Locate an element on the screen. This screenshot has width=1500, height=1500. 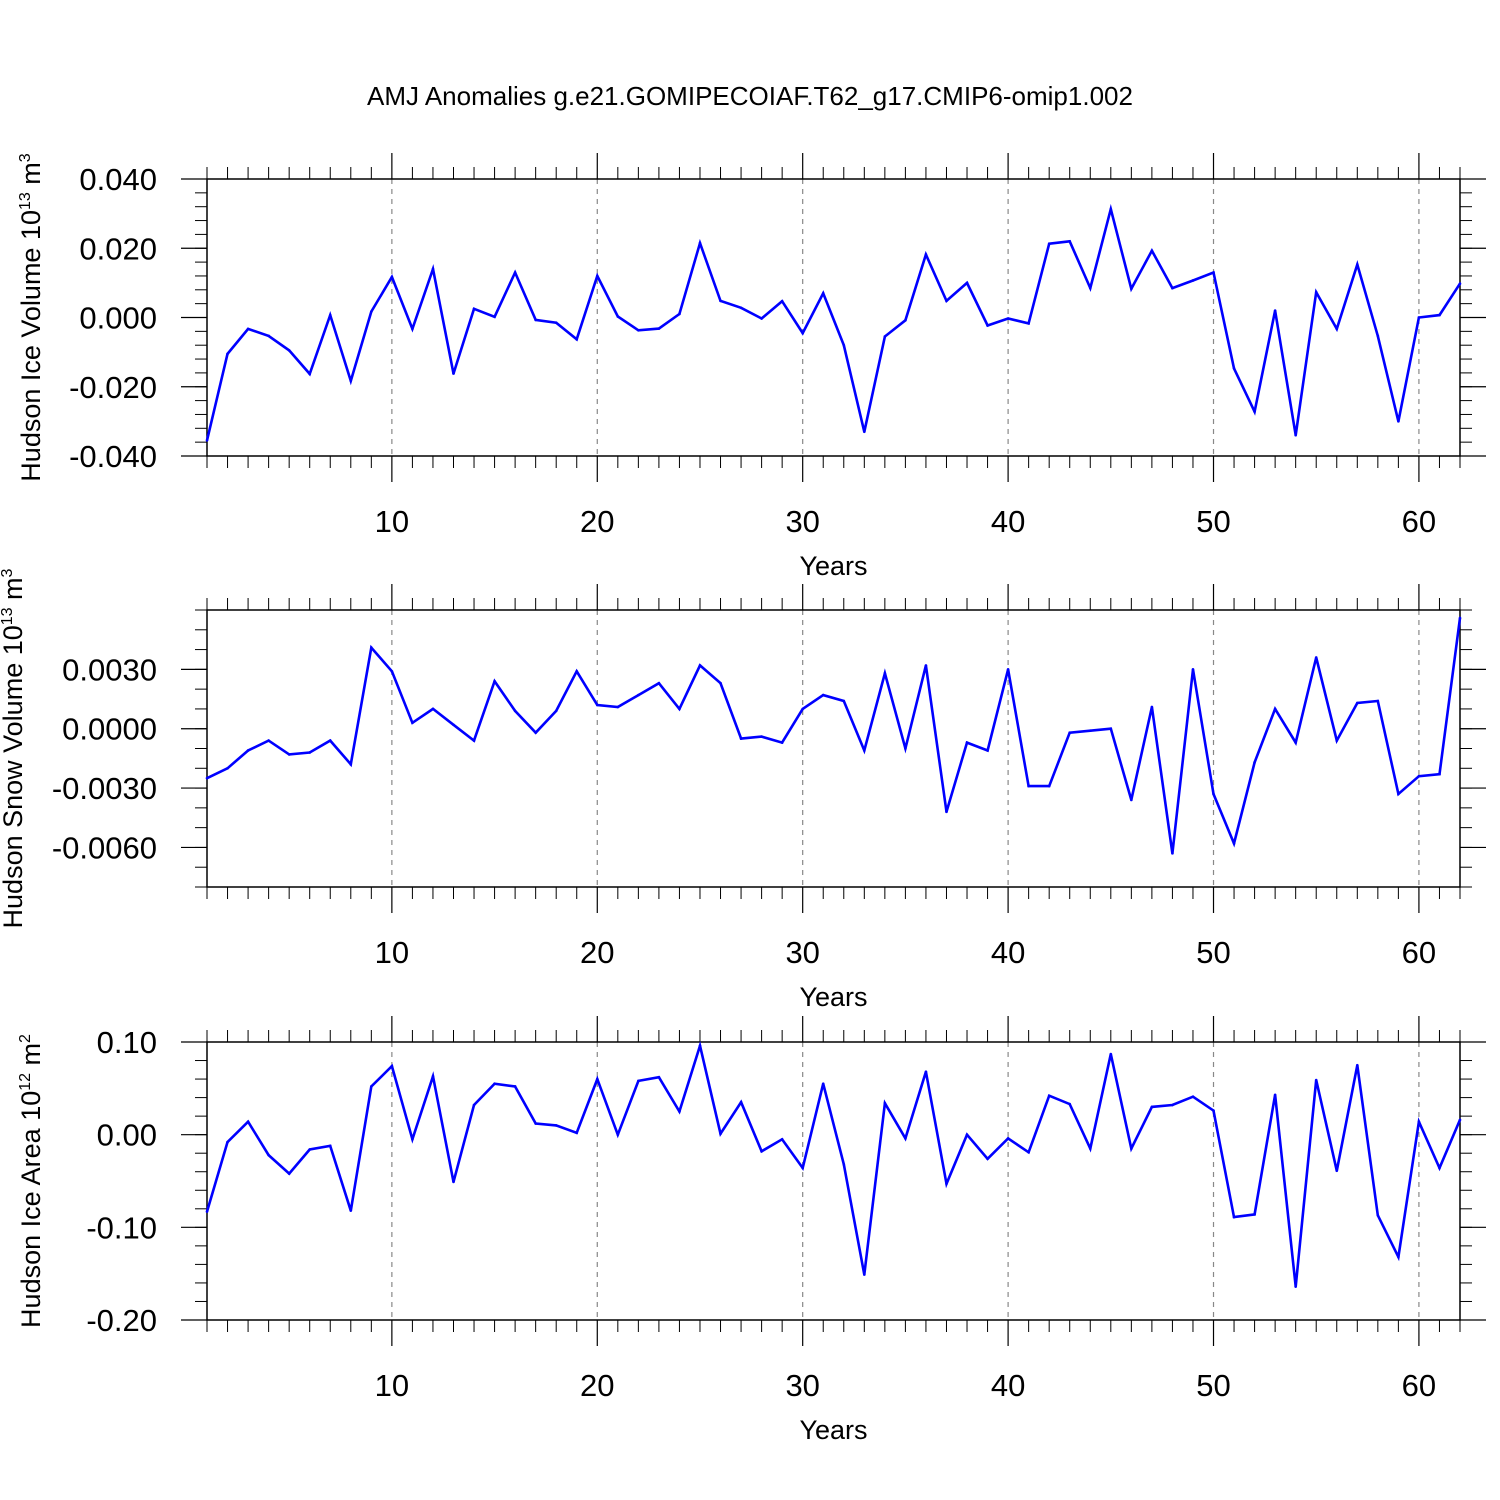
y-label-unit: m is located at coordinates (31, 1058).